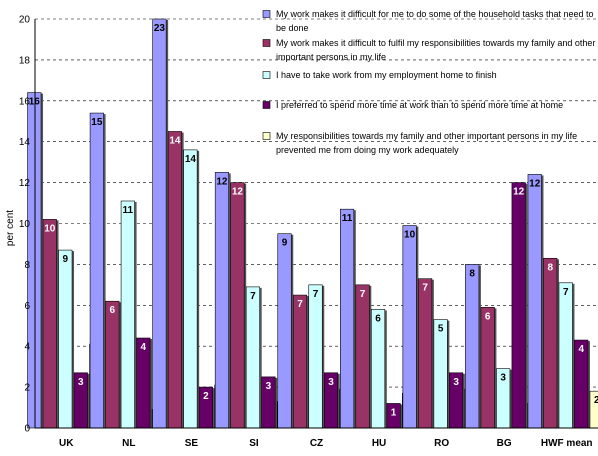 Image resolution: width=598 pixels, height=456 pixels. Describe the element at coordinates (25, 20) in the screenshot. I see `y-tick-label: 20` at that location.